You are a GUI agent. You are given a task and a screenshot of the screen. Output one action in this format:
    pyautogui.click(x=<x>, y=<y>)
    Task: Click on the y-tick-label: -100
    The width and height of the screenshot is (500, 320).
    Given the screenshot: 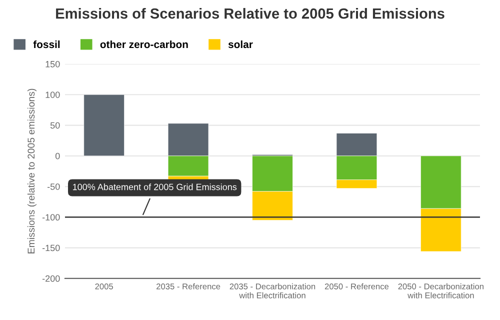 What is the action you would take?
    pyautogui.click(x=51, y=217)
    